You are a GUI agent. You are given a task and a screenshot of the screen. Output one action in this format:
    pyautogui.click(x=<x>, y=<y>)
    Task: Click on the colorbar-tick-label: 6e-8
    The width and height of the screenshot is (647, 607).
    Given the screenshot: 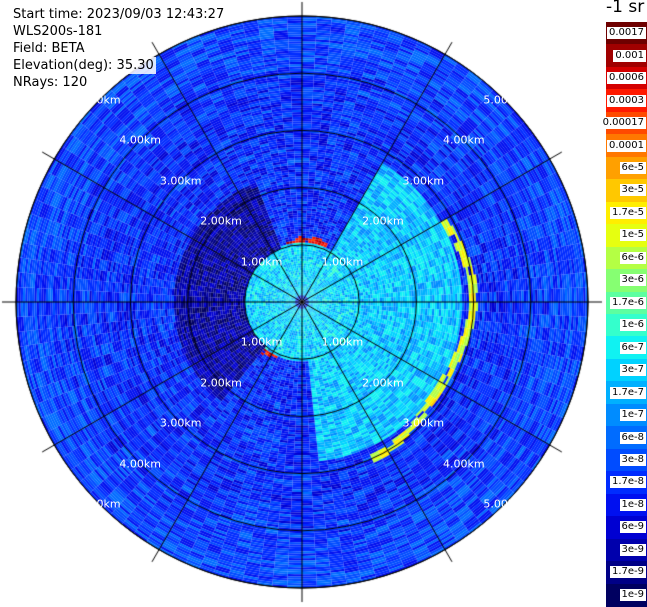 What is the action you would take?
    pyautogui.click(x=632, y=437)
    